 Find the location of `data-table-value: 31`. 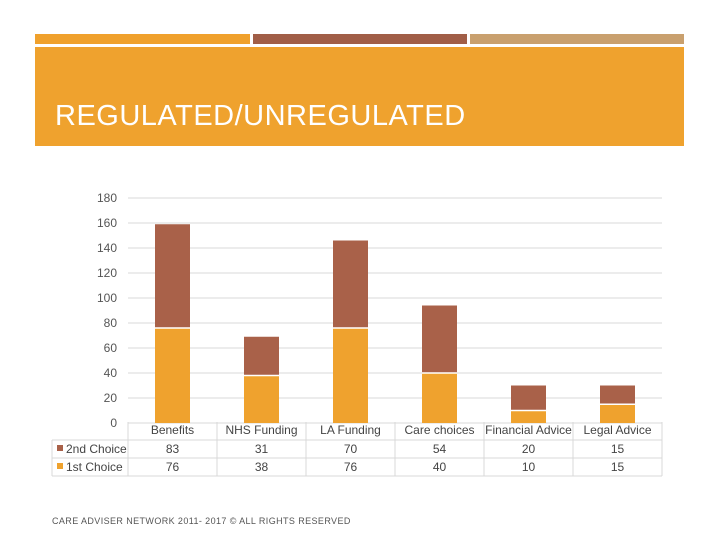

data-table-value: 31 is located at coordinates (262, 449).